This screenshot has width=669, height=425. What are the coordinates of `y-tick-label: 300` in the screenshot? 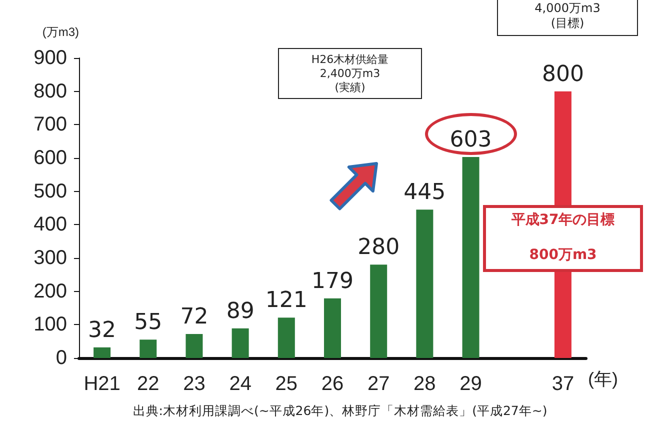 It's located at (50, 258).